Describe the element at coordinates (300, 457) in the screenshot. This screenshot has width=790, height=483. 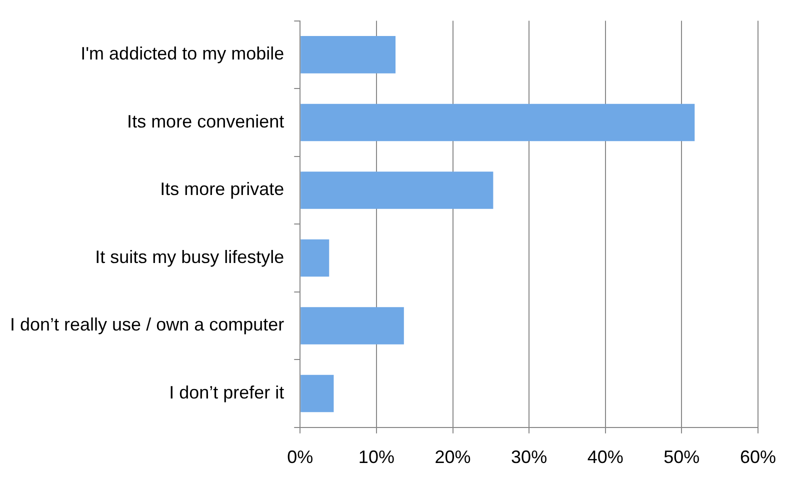
I see `x-tick-label: 0%` at that location.